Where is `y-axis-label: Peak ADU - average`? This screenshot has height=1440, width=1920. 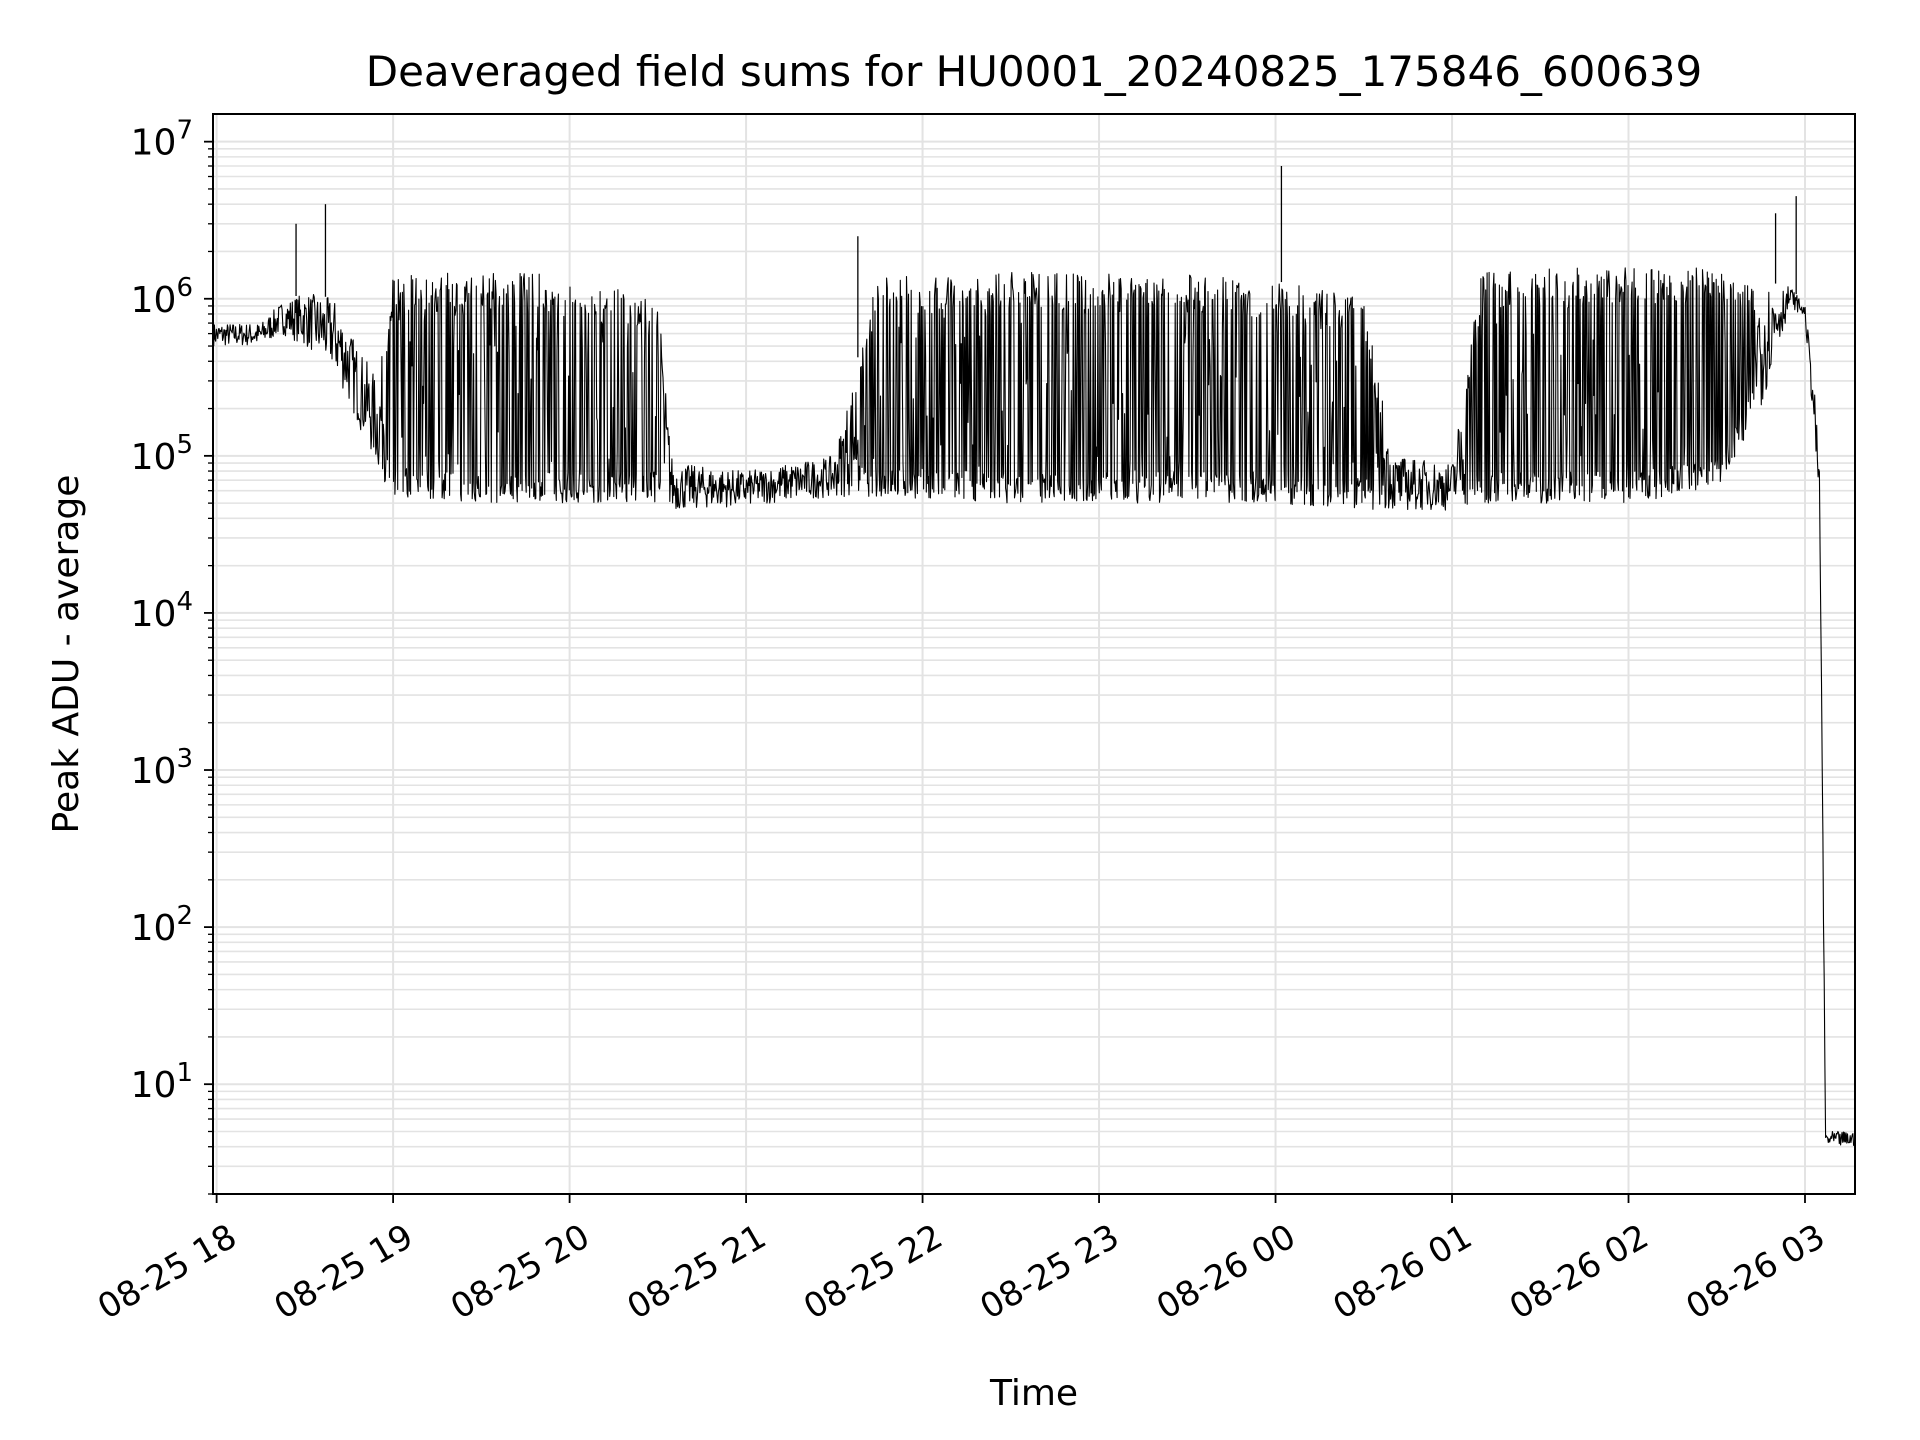 y-axis-label: Peak ADU - average is located at coordinates (66, 654).